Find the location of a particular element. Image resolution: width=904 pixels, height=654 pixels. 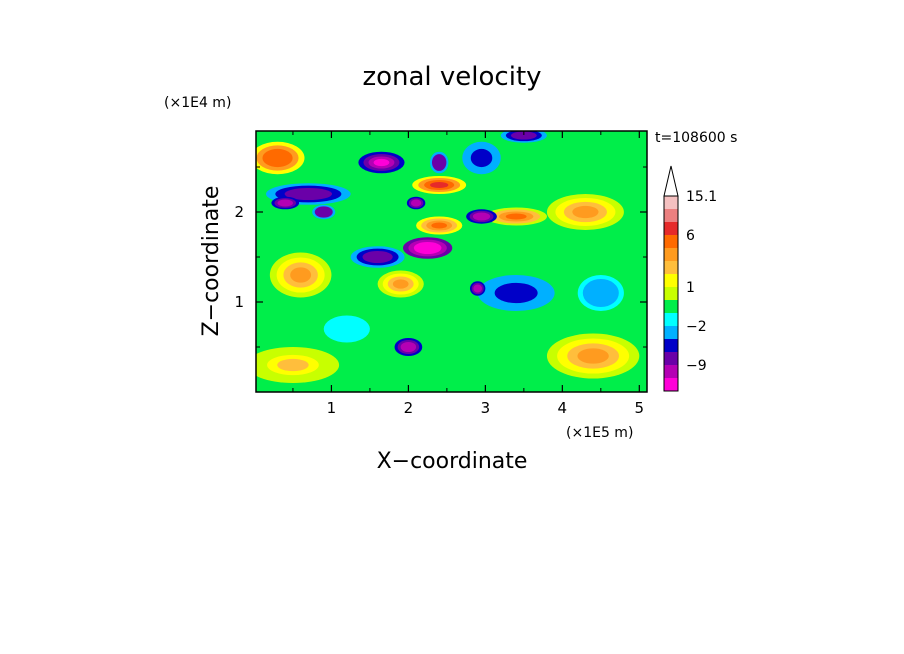

time-label: t=108600 s is located at coordinates (696, 138).